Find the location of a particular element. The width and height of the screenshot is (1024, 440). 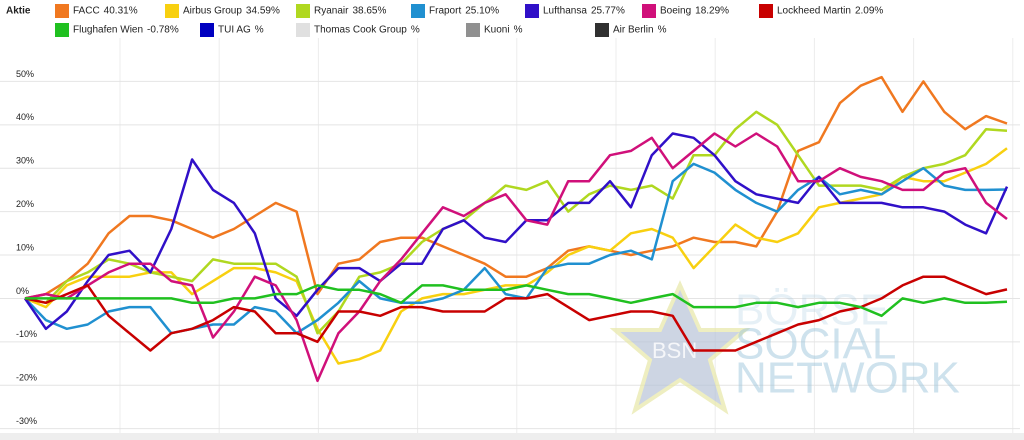

y-tick-label: -20% is located at coordinates (26, 378).